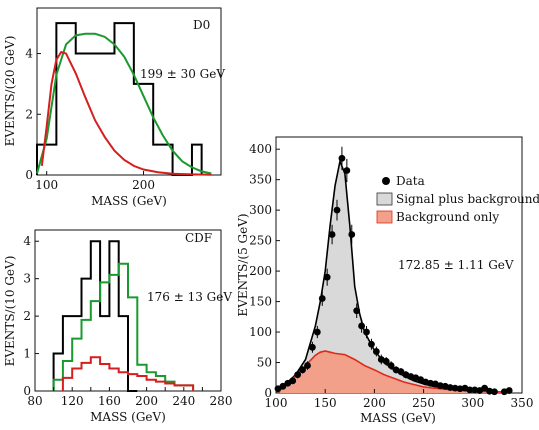  Describe the element at coordinates (447, 217) in the screenshot. I see `legend-background-label: Background only` at that location.